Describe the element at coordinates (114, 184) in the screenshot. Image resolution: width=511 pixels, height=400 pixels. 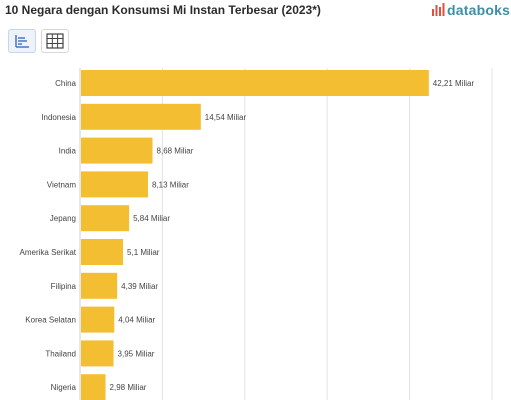
I see `bar-vietnam` at that location.